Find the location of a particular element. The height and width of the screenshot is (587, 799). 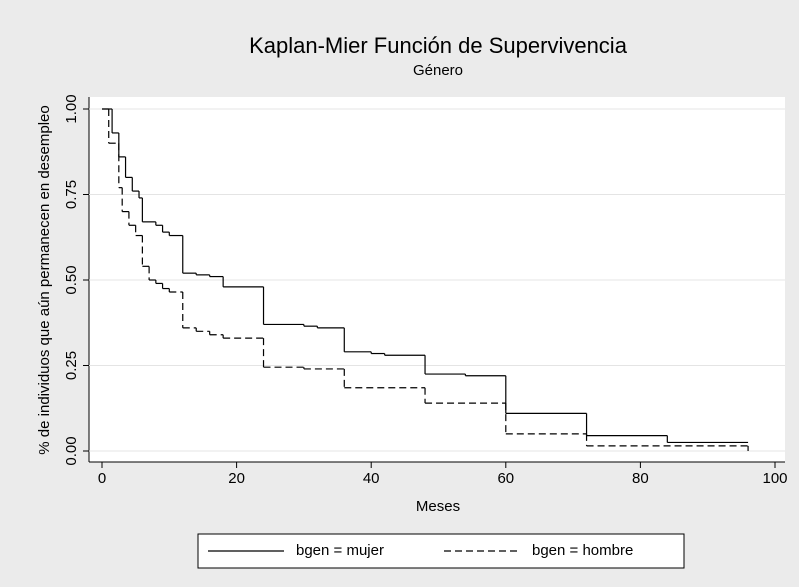

x-tick-label: 40 is located at coordinates (371, 478).